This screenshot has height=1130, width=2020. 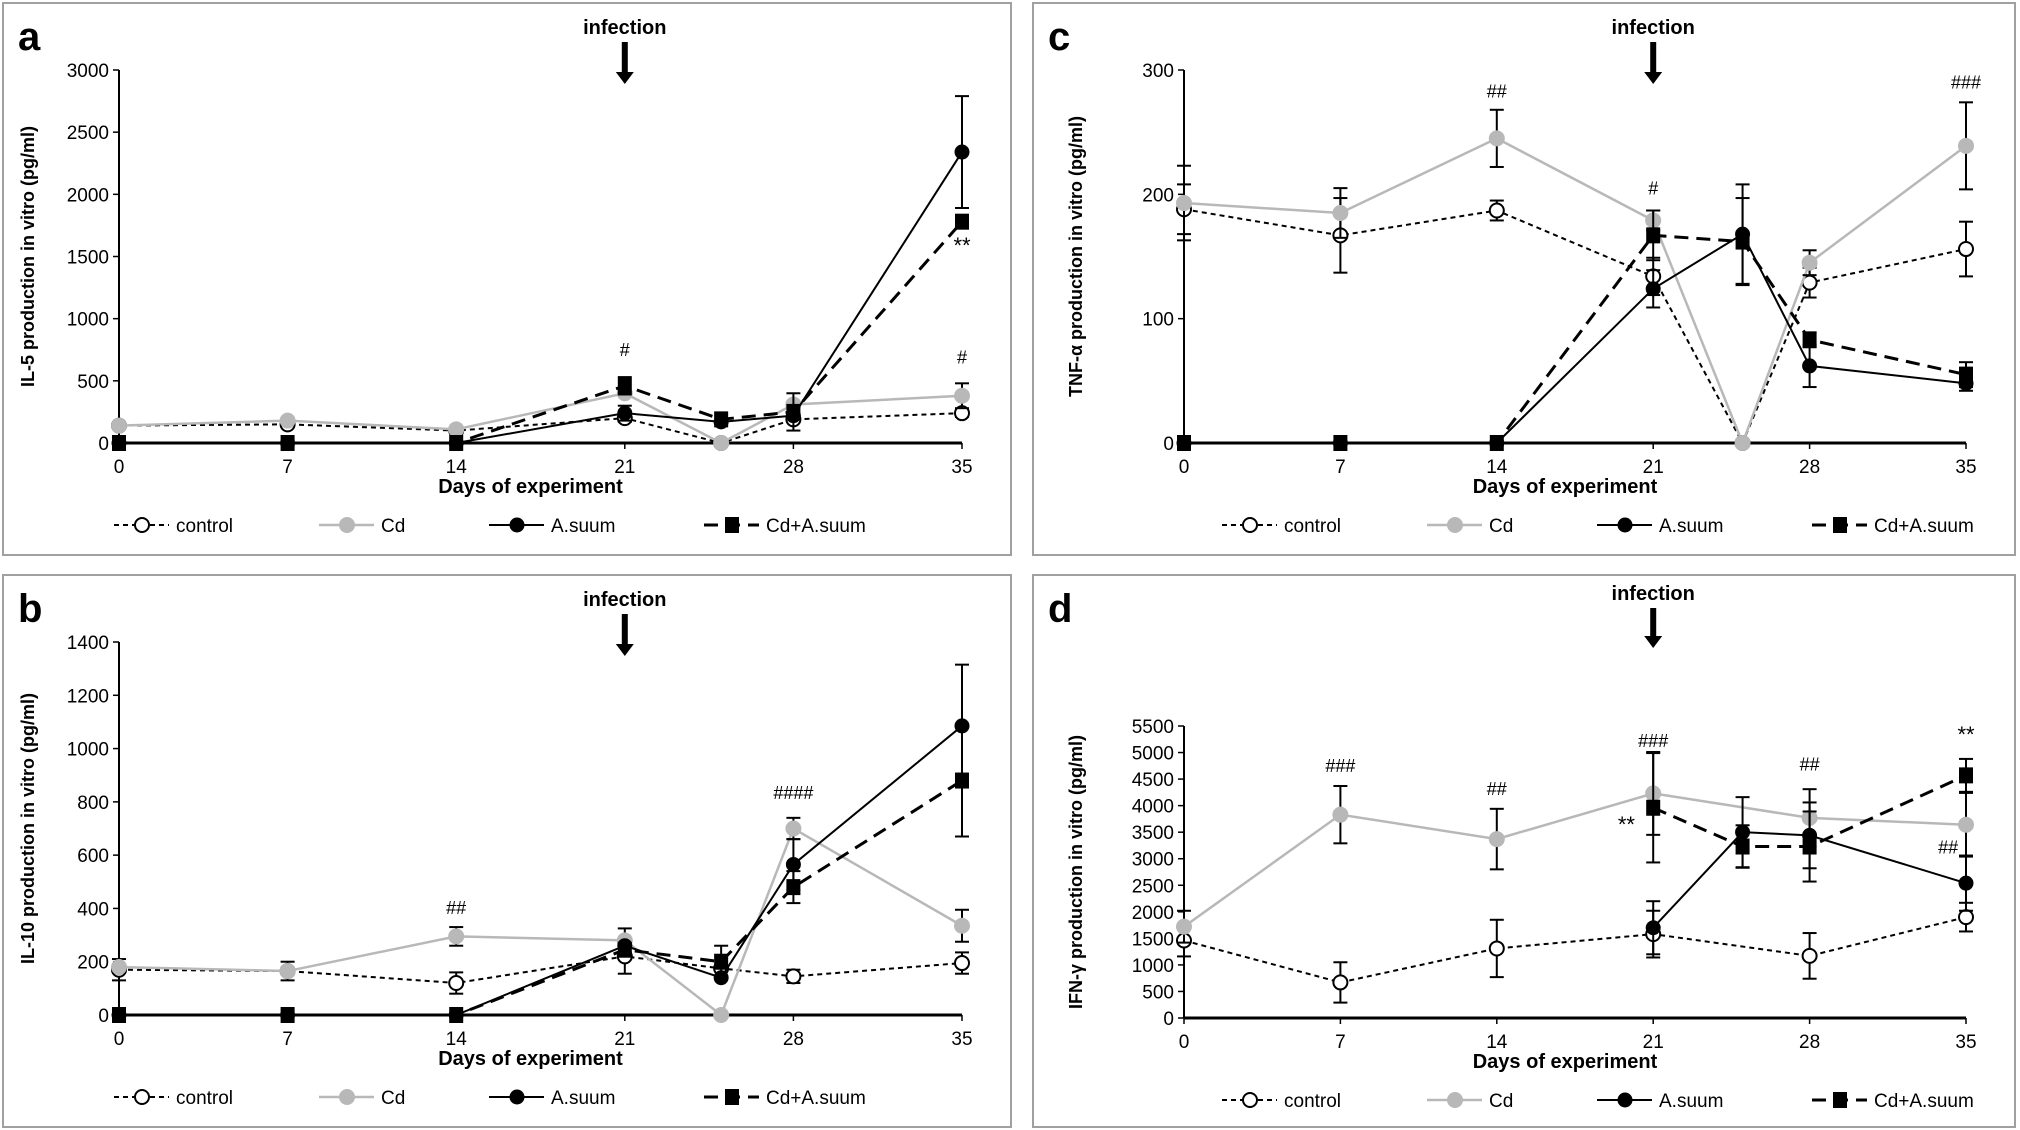 I want to click on y-tick-label: 1500, so click(x=1153, y=939).